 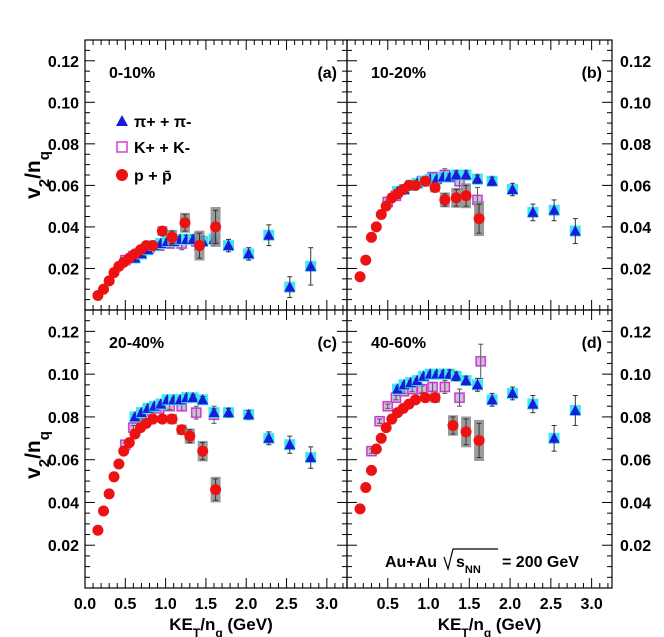 What do you see at coordinates (635, 375) in the screenshot?
I see `y-tick-label-right: 0.10` at bounding box center [635, 375].